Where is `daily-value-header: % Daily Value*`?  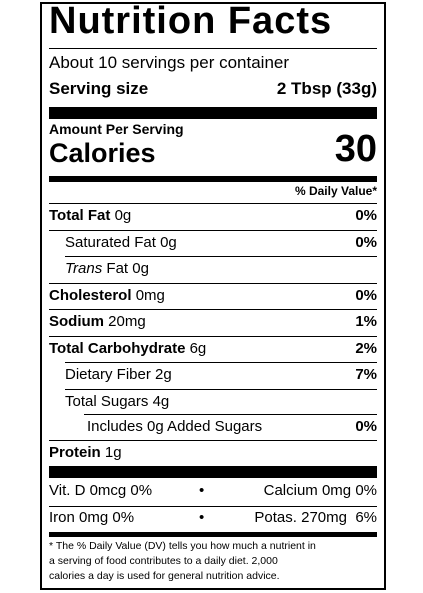 daily-value-header: % Daily Value* is located at coordinates (335, 191).